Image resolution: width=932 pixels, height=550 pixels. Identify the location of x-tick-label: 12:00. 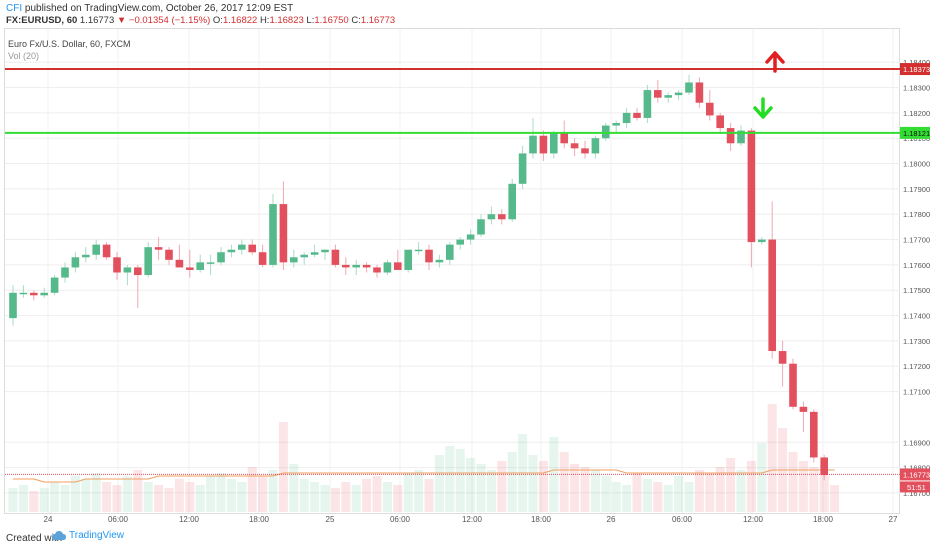
(472, 519).